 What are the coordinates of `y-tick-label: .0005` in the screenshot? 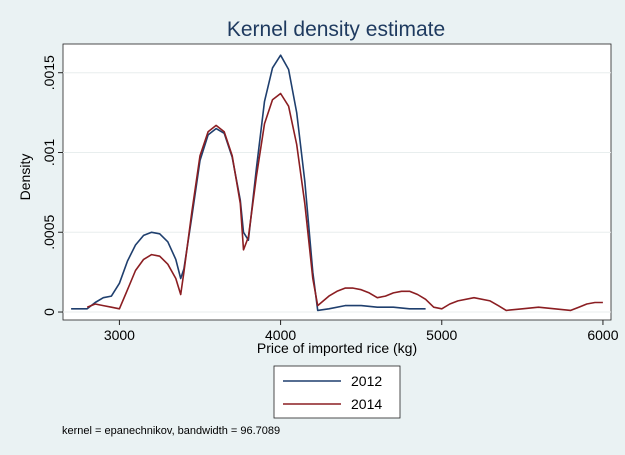 It's located at (49, 232).